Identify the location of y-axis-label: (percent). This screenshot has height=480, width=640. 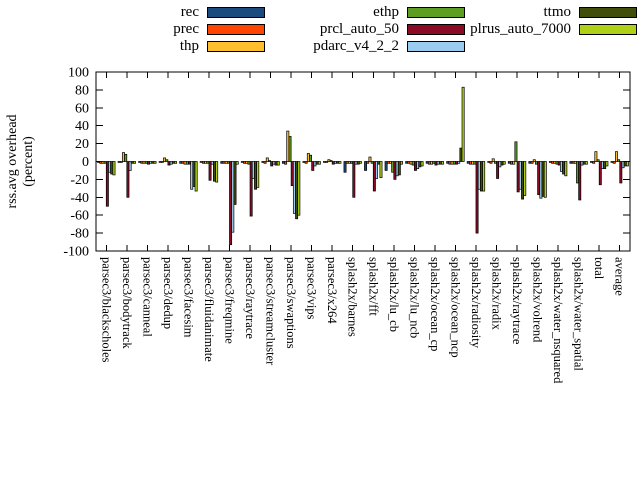
(28, 161).